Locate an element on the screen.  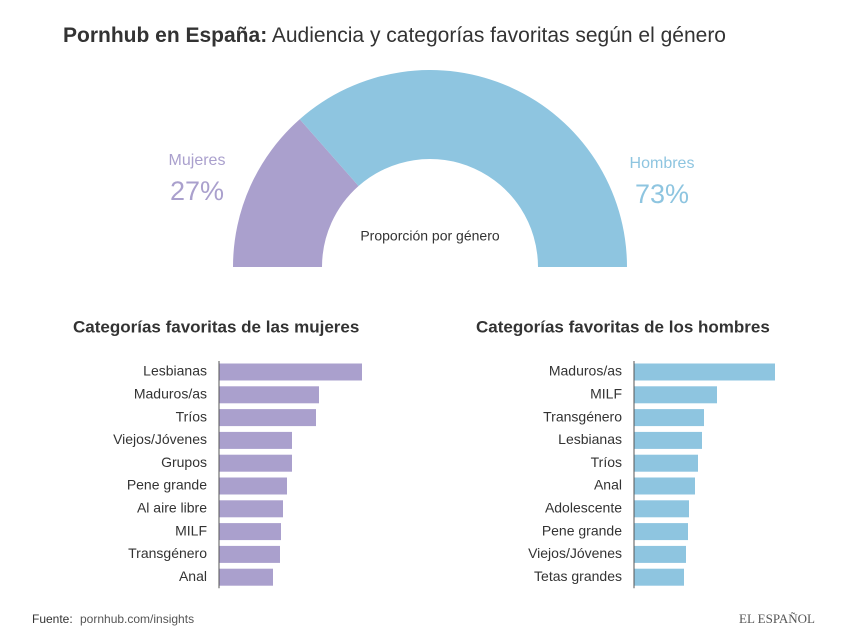
source-label: Fuente: is located at coordinates (52, 619).